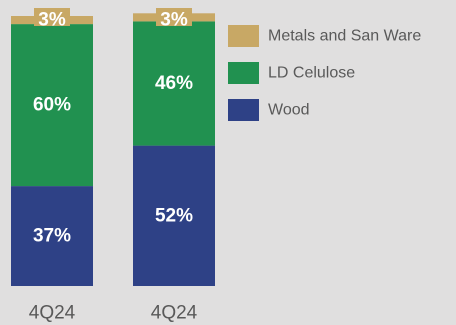 Image resolution: width=456 pixels, height=325 pixels. I want to click on legend-label-ld-celulose: LD Celulose, so click(311, 73).